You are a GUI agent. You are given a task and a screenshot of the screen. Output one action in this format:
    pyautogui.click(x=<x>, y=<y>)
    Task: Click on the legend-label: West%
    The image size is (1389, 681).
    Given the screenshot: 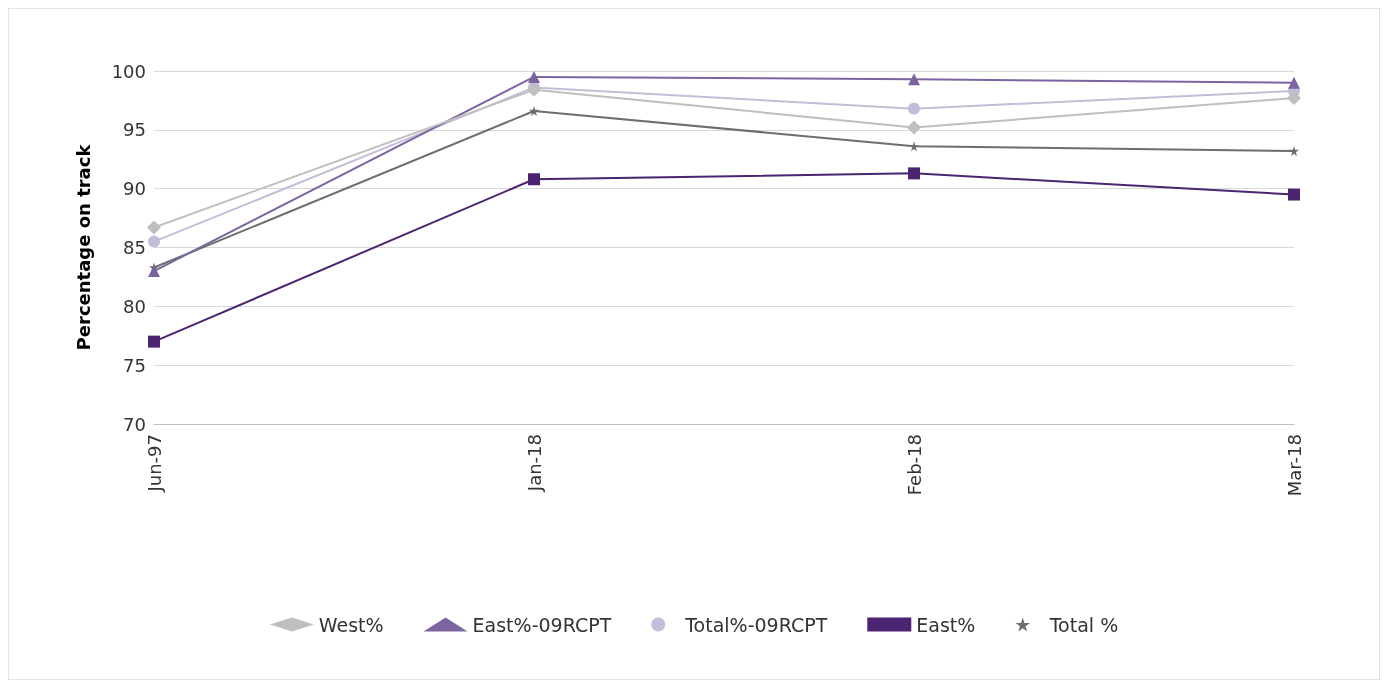 What is the action you would take?
    pyautogui.click(x=351, y=624)
    